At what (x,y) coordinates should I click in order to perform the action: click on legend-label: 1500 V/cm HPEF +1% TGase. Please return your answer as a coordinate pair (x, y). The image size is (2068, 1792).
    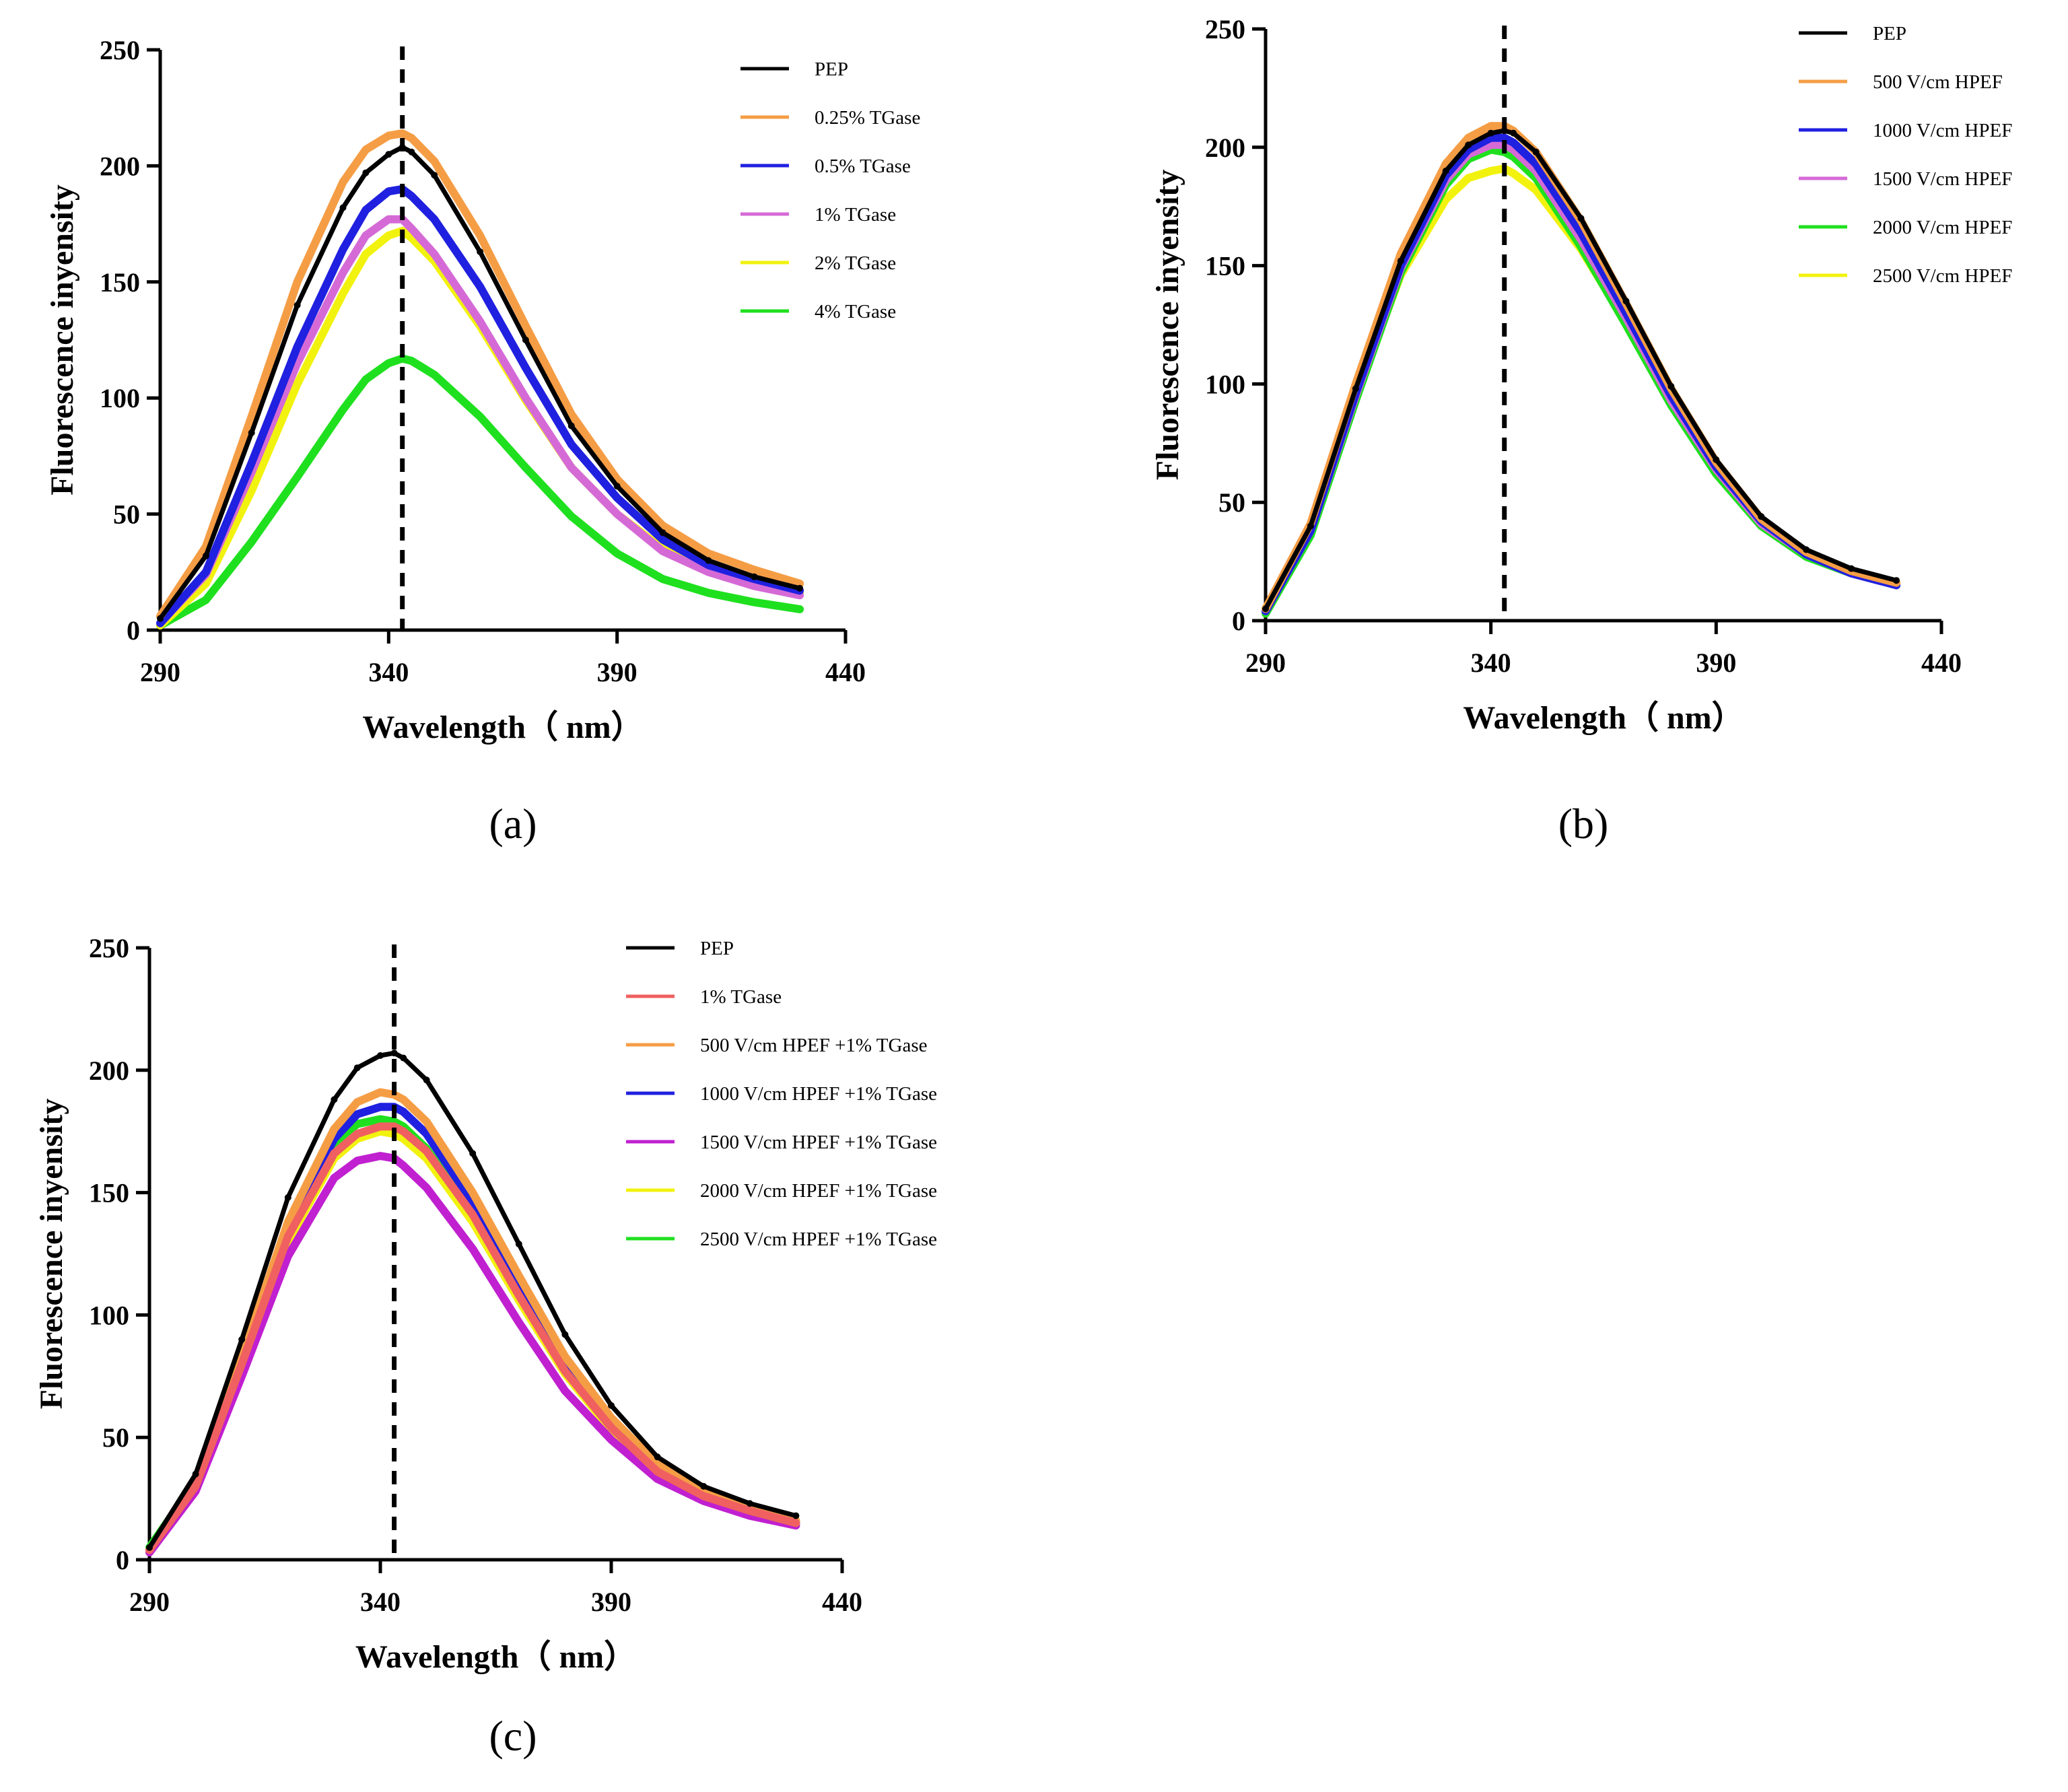
    Looking at the image, I should click on (819, 1142).